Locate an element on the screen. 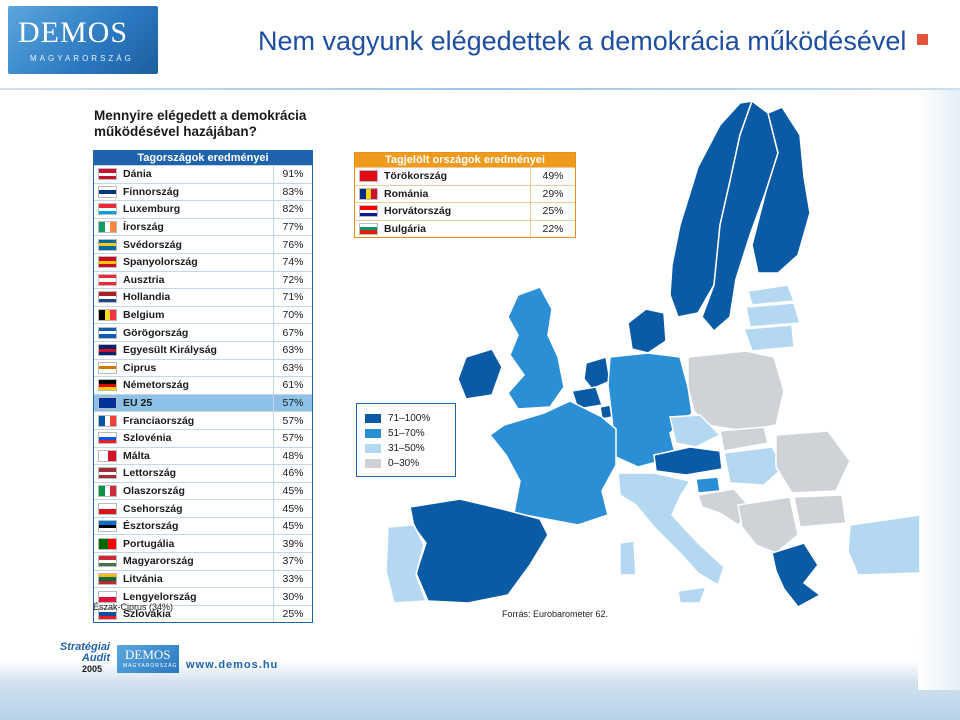  map-region-netherlands is located at coordinates (597, 373).